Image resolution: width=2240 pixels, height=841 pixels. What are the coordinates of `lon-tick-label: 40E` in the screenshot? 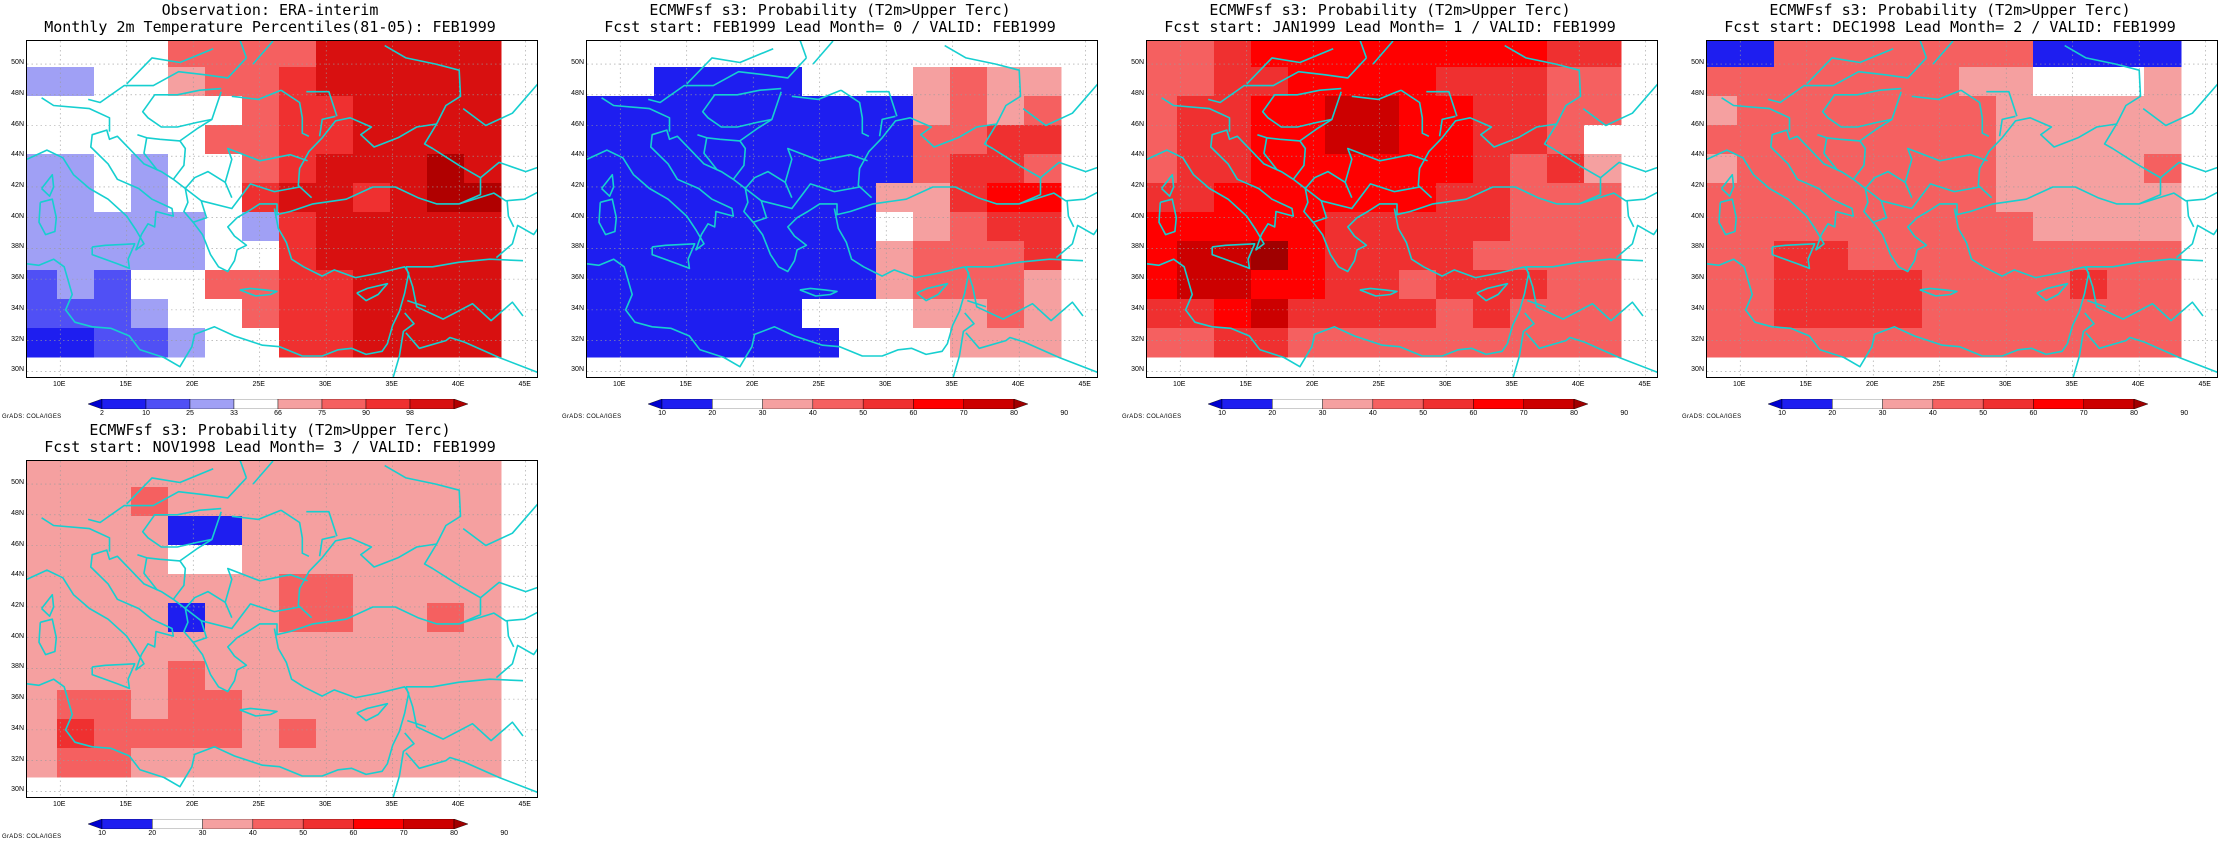 It's located at (458, 384).